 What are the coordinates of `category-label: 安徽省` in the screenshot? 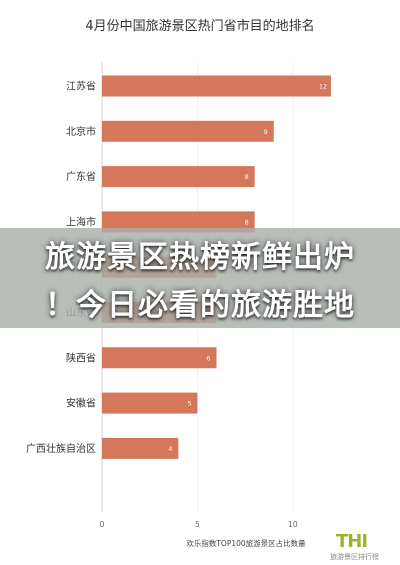 It's located at (81, 403).